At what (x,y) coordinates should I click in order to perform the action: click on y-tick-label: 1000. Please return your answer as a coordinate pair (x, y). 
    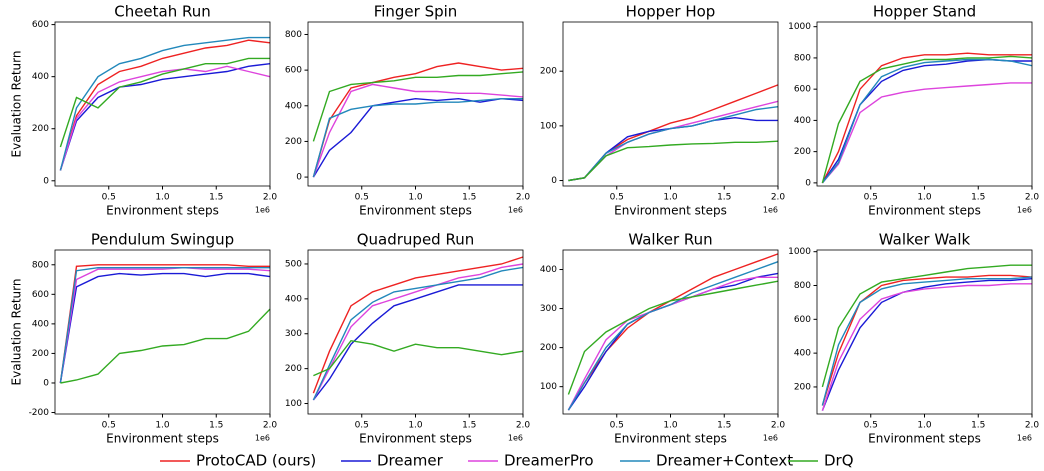
    Looking at the image, I should click on (799, 252).